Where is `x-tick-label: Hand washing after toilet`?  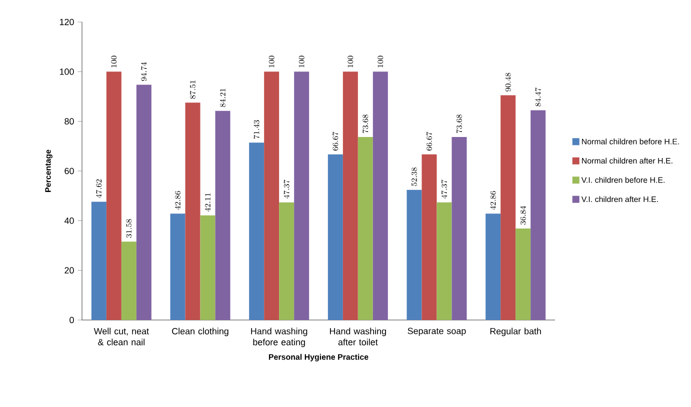 x-tick-label: Hand washing after toilet is located at coordinates (358, 337).